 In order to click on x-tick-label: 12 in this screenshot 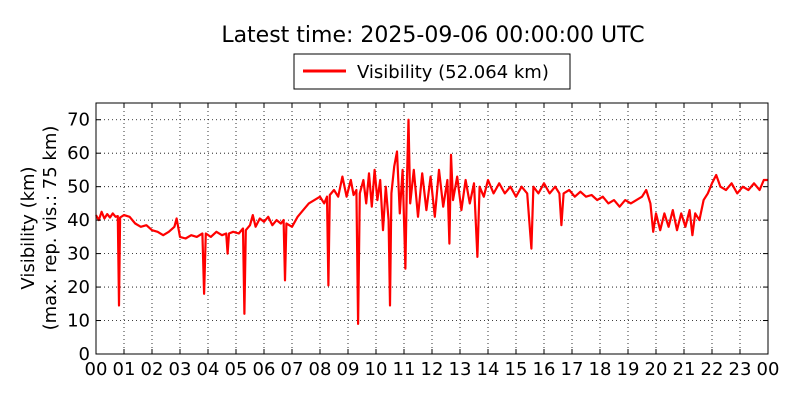, I will do `click(432, 369)`.